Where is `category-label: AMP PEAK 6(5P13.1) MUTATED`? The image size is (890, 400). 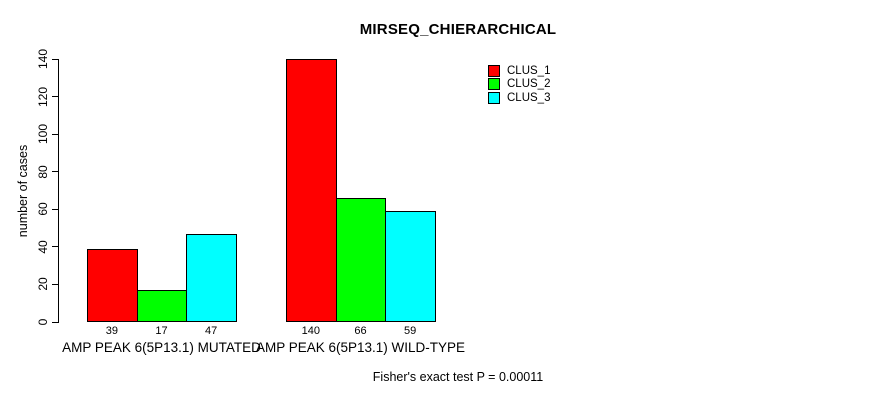 category-label: AMP PEAK 6(5P13.1) MUTATED is located at coordinates (161, 347).